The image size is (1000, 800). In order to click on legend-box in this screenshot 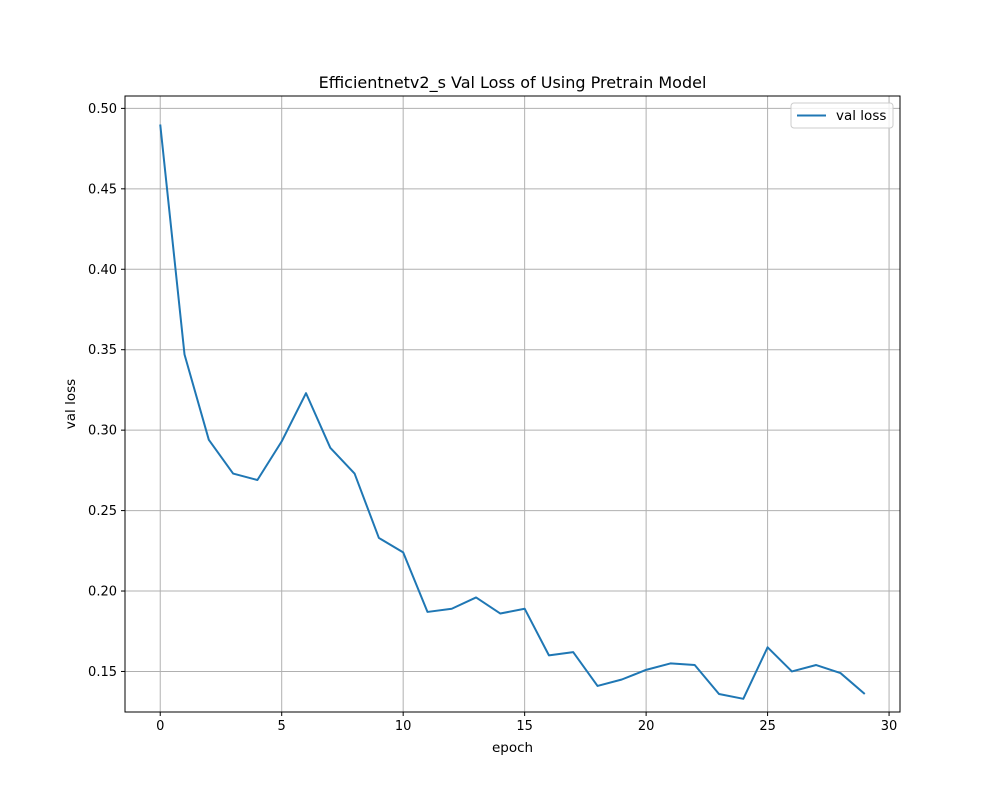, I will do `click(842, 115)`.